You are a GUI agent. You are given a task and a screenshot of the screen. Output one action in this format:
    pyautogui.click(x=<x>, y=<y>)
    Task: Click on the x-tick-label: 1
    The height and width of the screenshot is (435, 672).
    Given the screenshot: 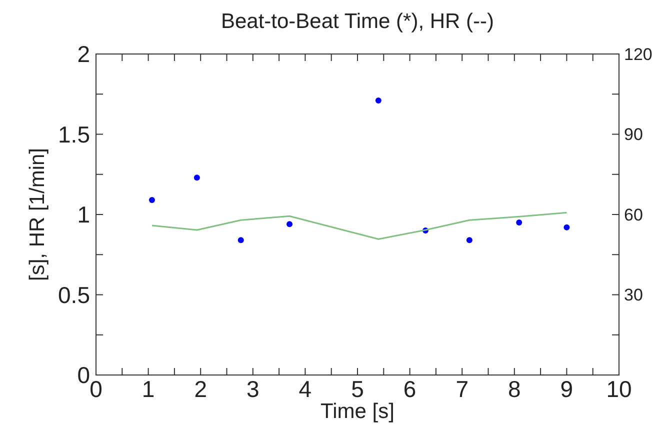 What is the action you would take?
    pyautogui.click(x=148, y=389)
    